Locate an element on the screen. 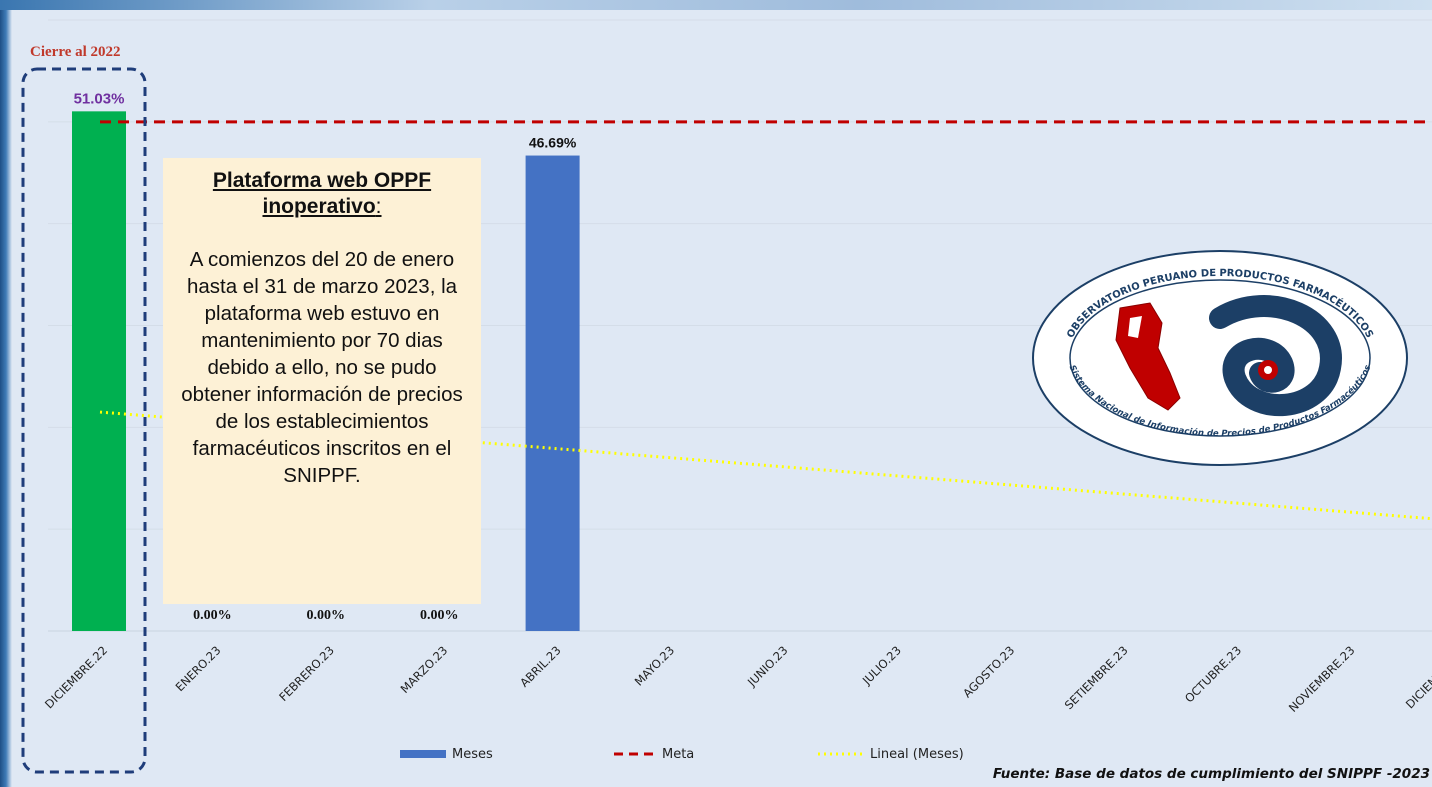 The image size is (1432, 787). legend-meta: Meta is located at coordinates (654, 754).